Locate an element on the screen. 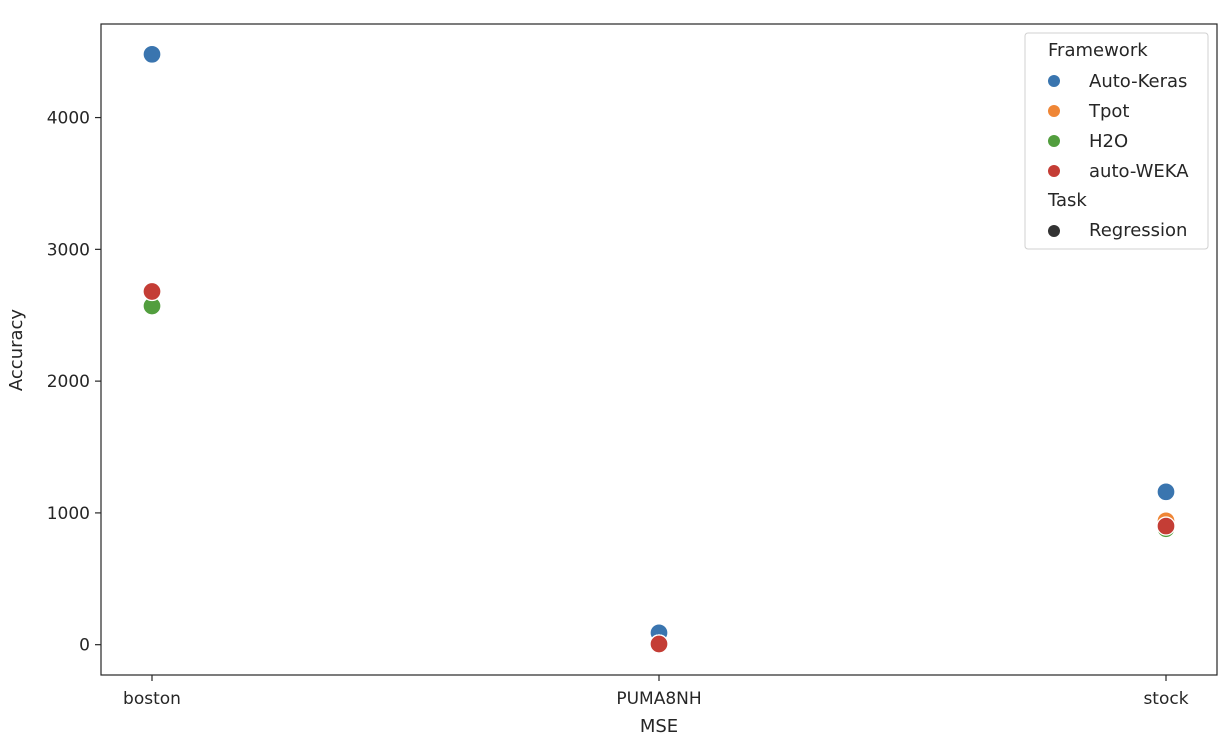  y-tick-label: 0 is located at coordinates (84, 646).